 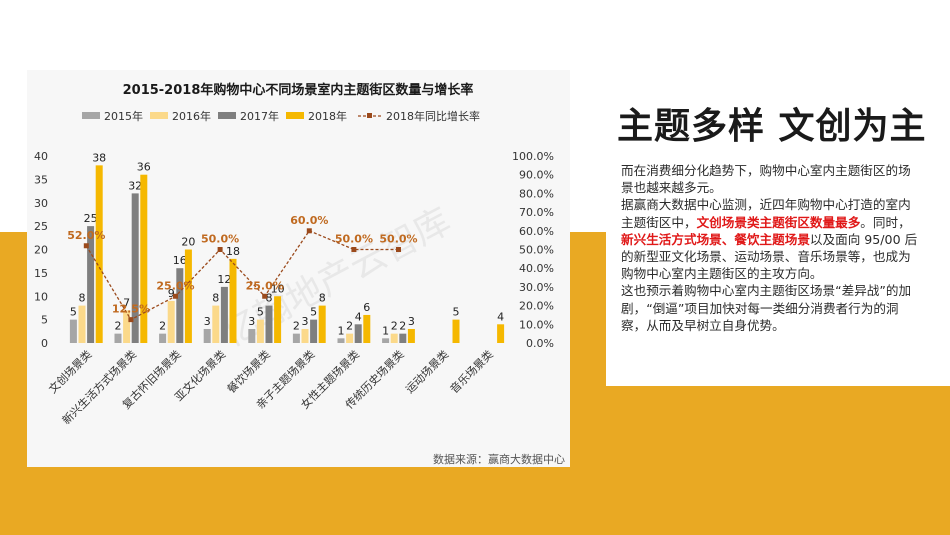 I want to click on y-right-tick: 50.0%, so click(x=536, y=250).